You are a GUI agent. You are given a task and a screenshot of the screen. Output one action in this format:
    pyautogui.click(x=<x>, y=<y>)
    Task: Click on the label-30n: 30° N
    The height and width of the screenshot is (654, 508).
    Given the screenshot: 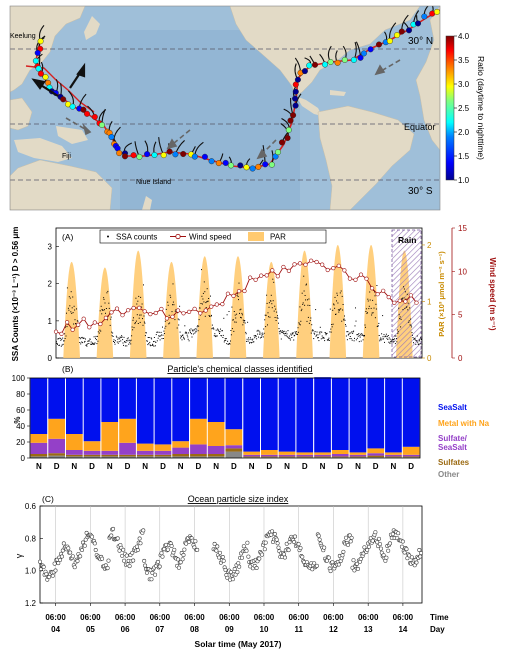 What is the action you would take?
    pyautogui.click(x=420, y=41)
    